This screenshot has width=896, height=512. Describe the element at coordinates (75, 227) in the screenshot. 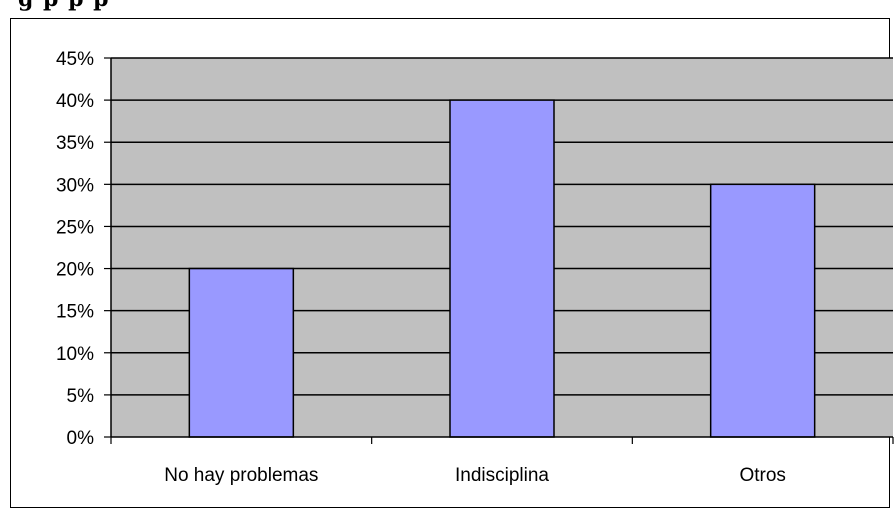

I see `y-tick-label: 25%` at that location.